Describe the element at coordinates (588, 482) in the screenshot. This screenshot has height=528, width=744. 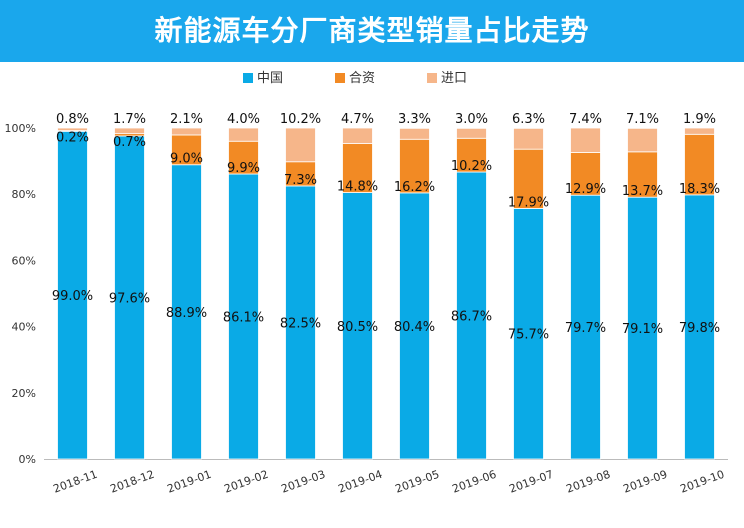
I see `x-tick-label: 2019-08` at that location.